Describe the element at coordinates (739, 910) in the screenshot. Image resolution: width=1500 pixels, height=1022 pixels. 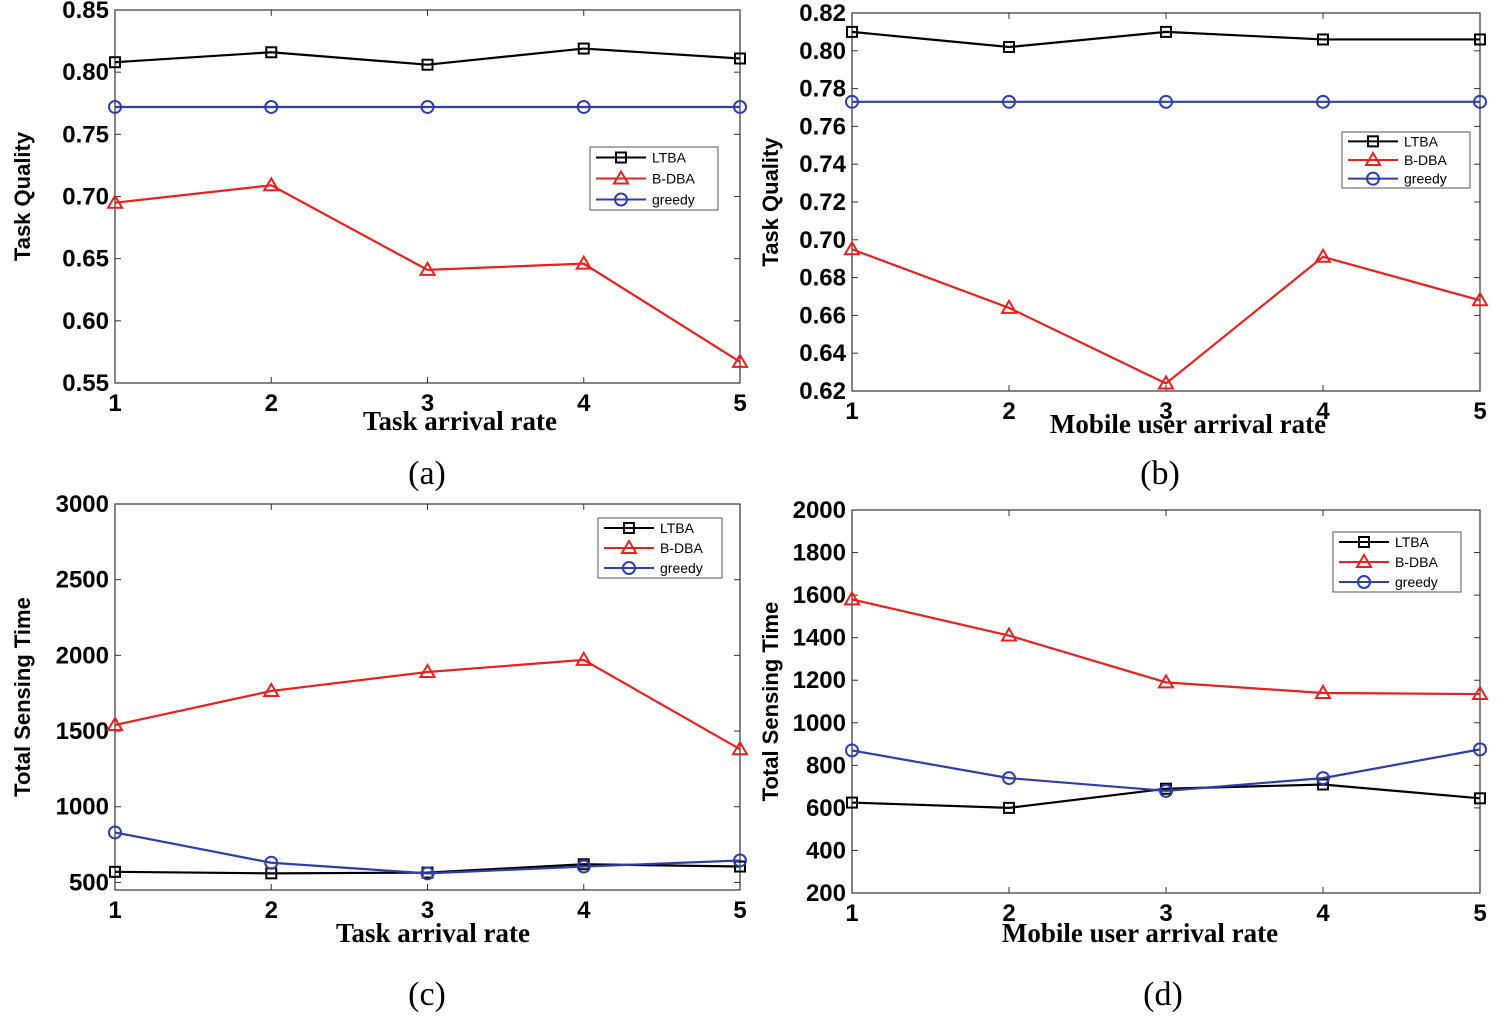
I see `x-tick-label: 5` at that location.